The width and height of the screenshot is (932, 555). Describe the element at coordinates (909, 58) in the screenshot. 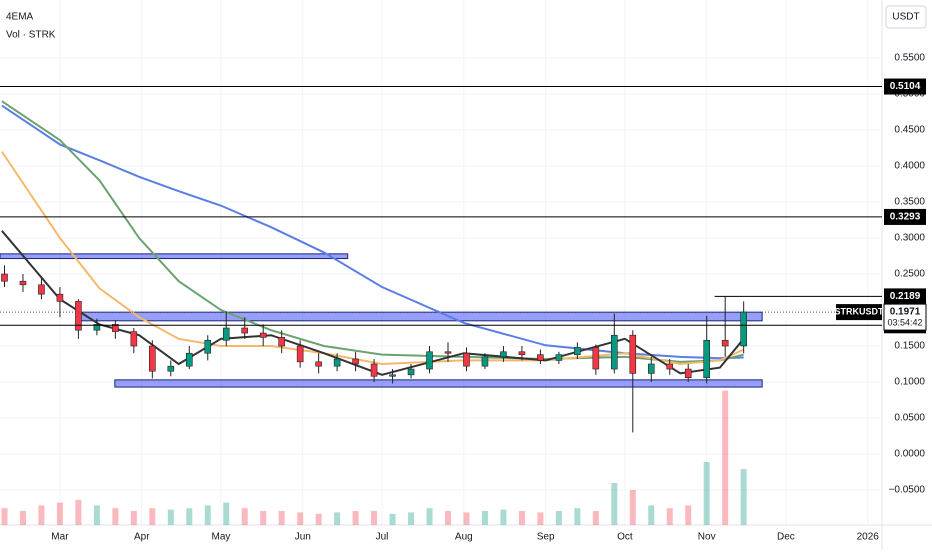

I see `y-tick-label: 0.5500` at that location.